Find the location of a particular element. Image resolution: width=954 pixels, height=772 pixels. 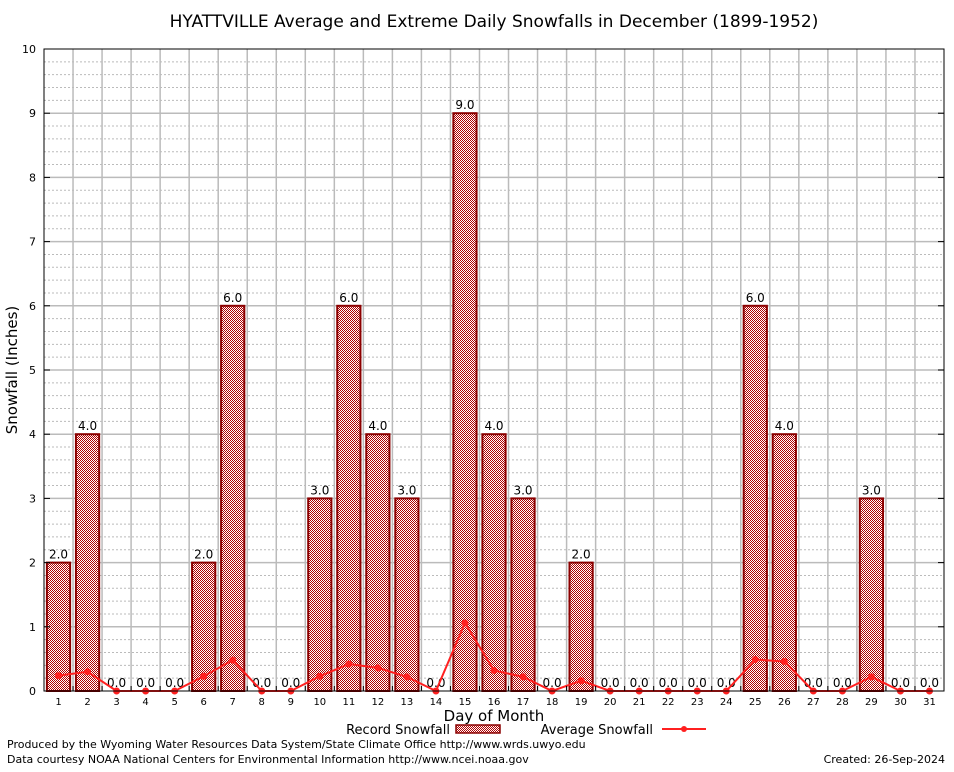

x-tick-label: 19 is located at coordinates (581, 702).